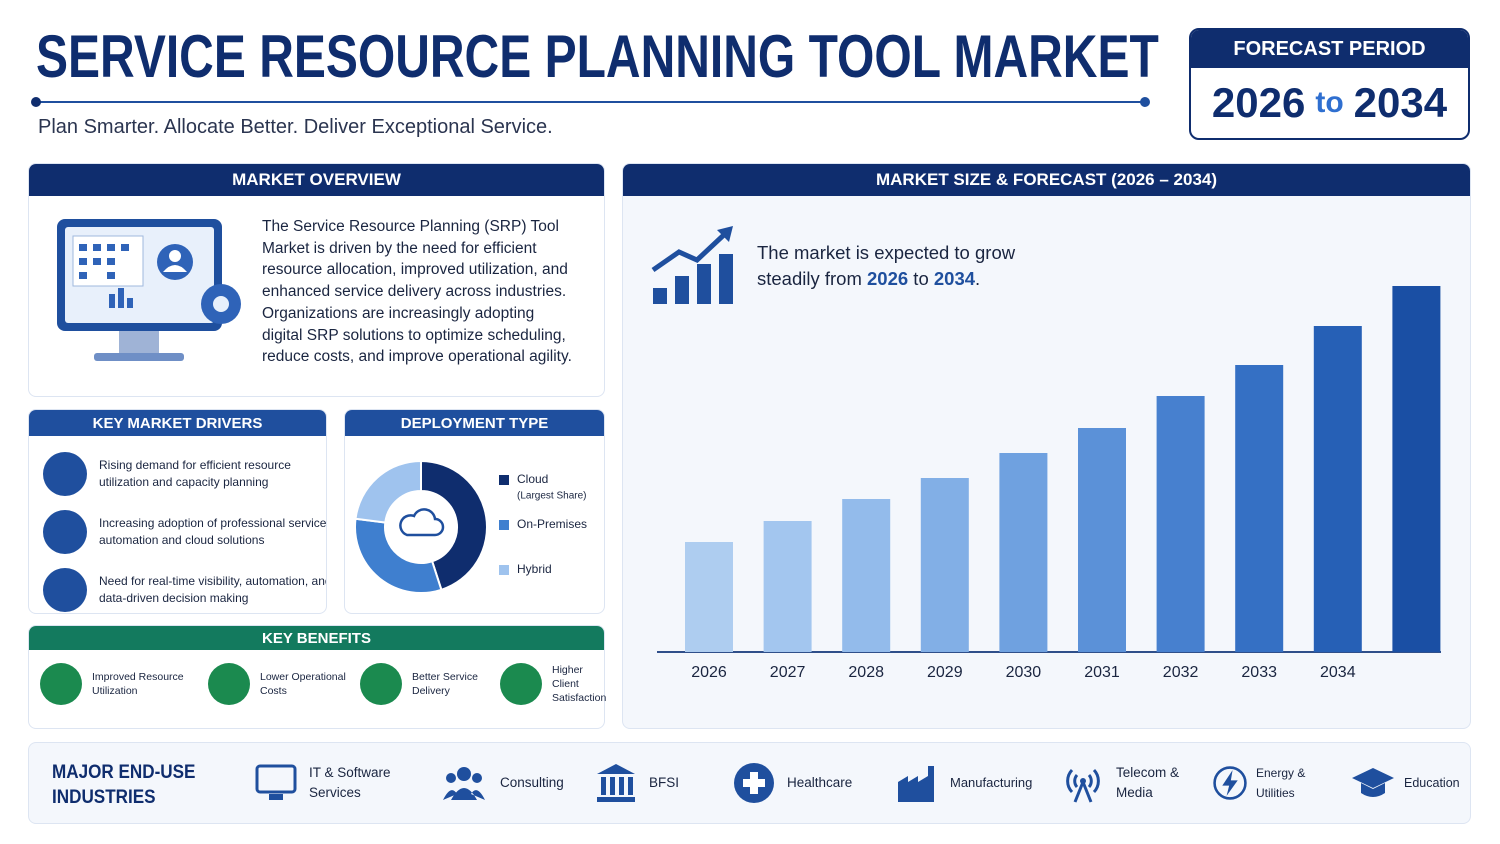 The height and width of the screenshot is (844, 1500). What do you see at coordinates (888, 278) in the screenshot?
I see `note-year: 2026` at bounding box center [888, 278].